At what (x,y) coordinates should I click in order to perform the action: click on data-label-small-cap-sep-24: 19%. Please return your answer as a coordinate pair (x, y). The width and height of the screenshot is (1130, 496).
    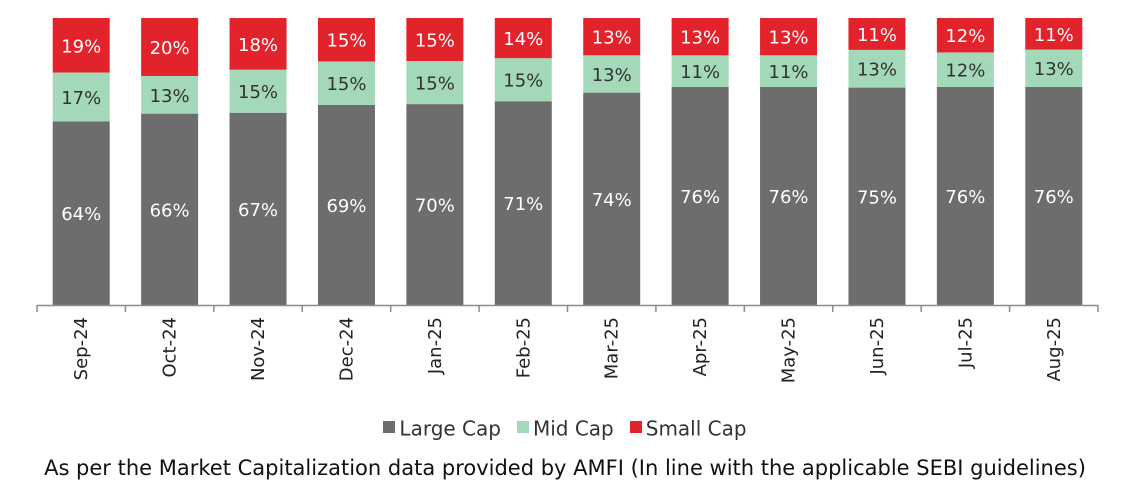
    Looking at the image, I should click on (81, 46).